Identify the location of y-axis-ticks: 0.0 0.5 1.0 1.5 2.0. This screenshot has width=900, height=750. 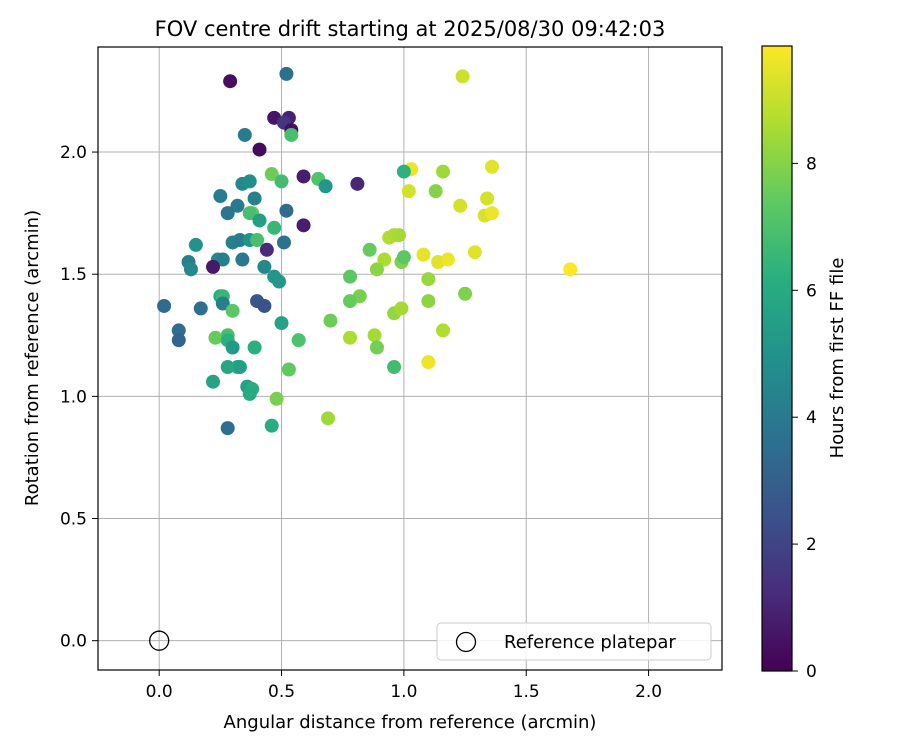
(79, 397).